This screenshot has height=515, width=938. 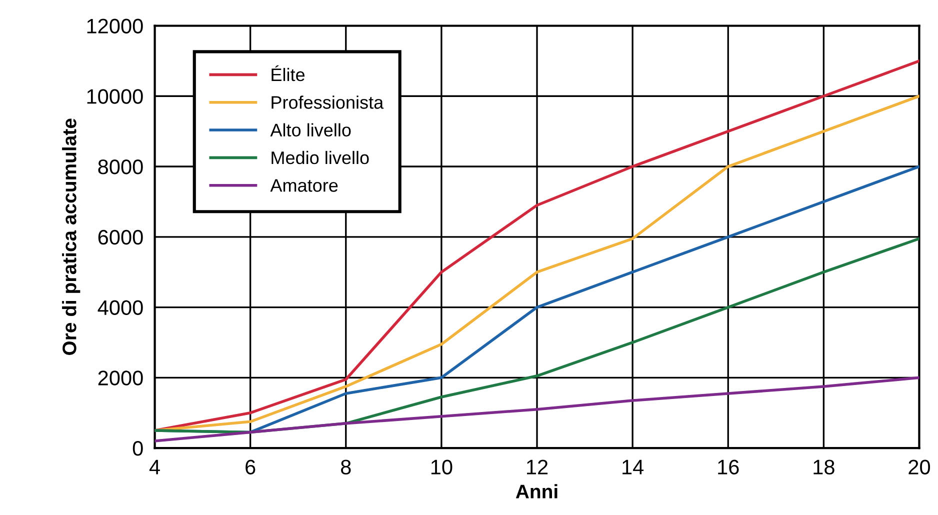 I want to click on y-tick-label: 4000, so click(x=120, y=308).